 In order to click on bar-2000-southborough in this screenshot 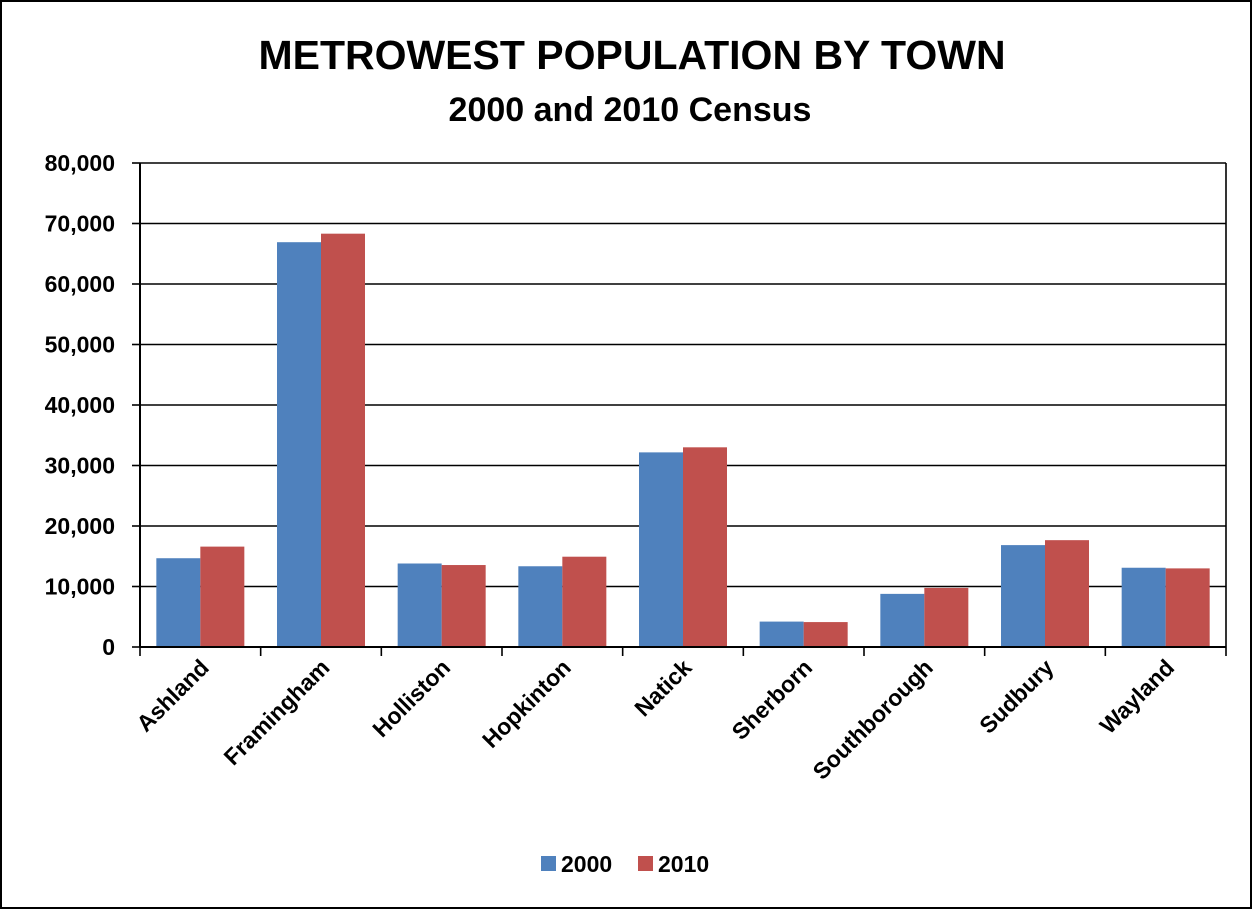, I will do `click(902, 620)`.